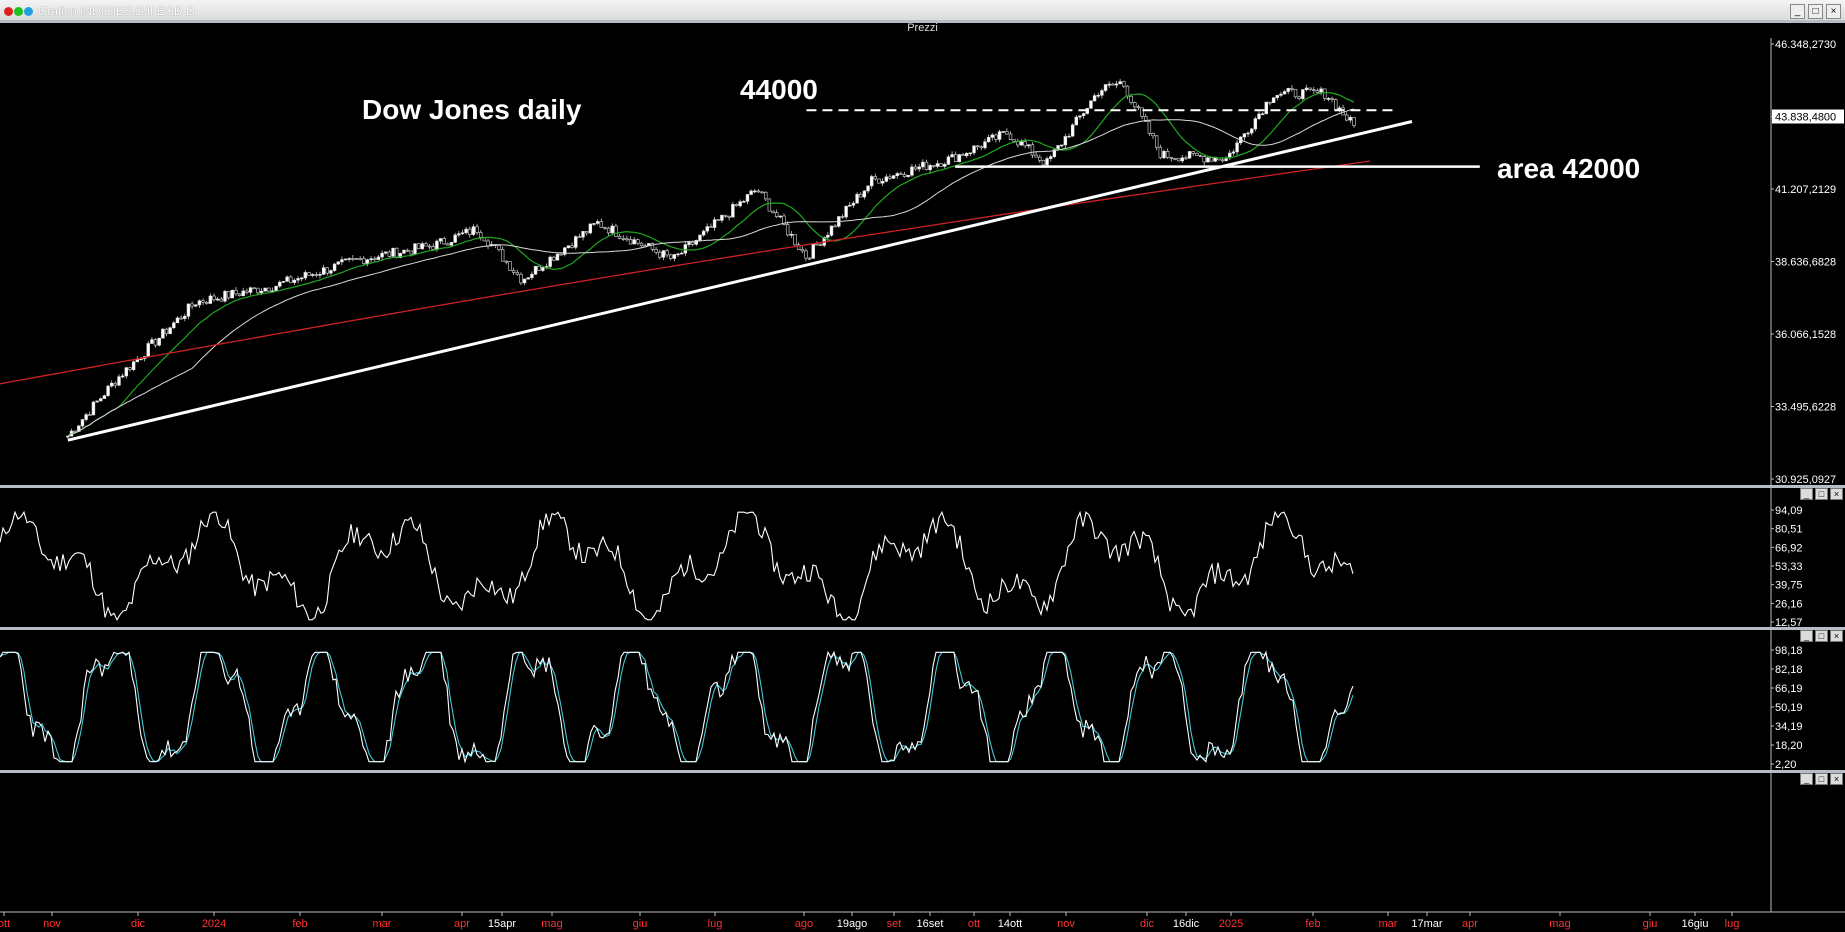 The height and width of the screenshot is (932, 1845). Describe the element at coordinates (852, 924) in the screenshot. I see `x-axis-label: 19ago` at that location.